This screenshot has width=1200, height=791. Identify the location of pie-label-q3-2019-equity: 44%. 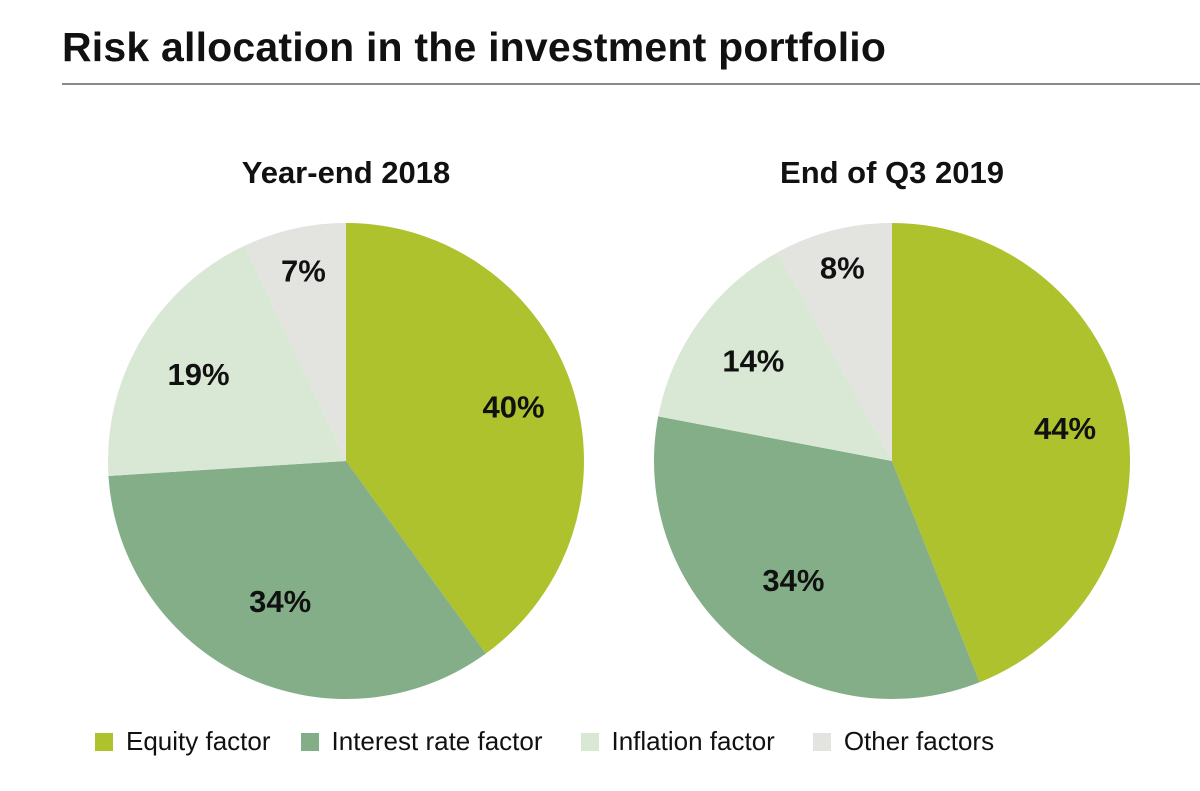
(1065, 428).